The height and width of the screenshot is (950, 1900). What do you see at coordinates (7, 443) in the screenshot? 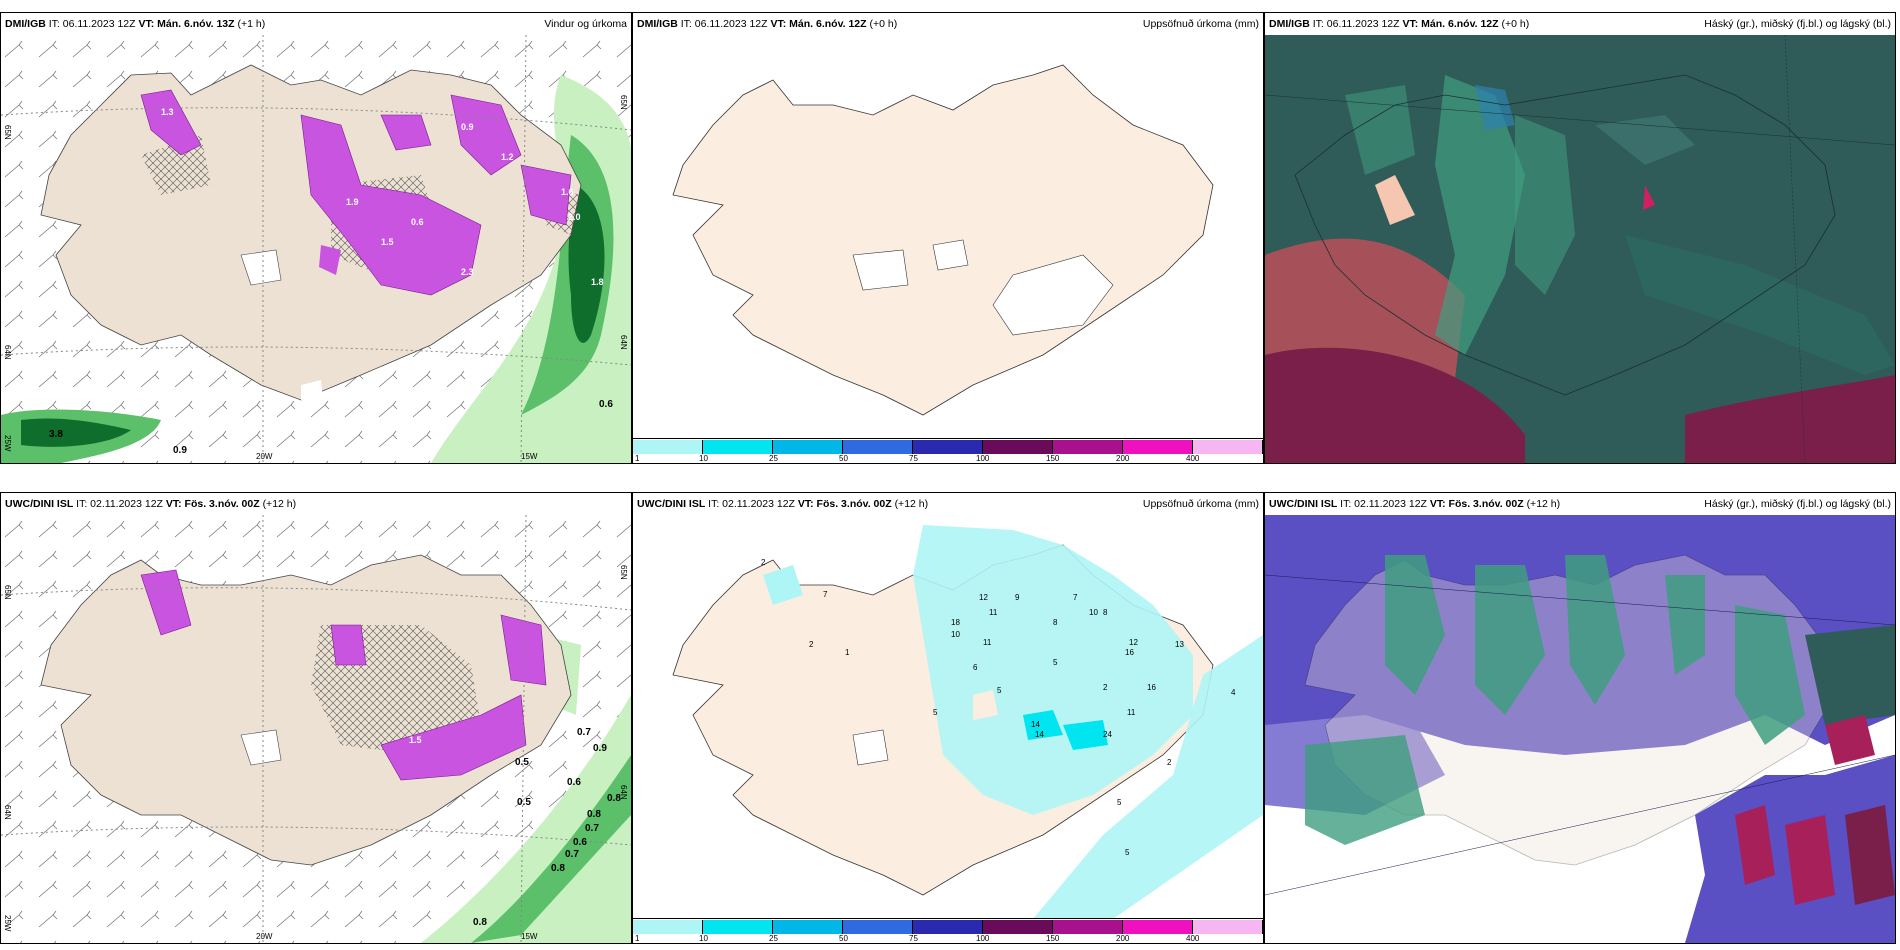
I see `lon-label: 25W` at bounding box center [7, 443].